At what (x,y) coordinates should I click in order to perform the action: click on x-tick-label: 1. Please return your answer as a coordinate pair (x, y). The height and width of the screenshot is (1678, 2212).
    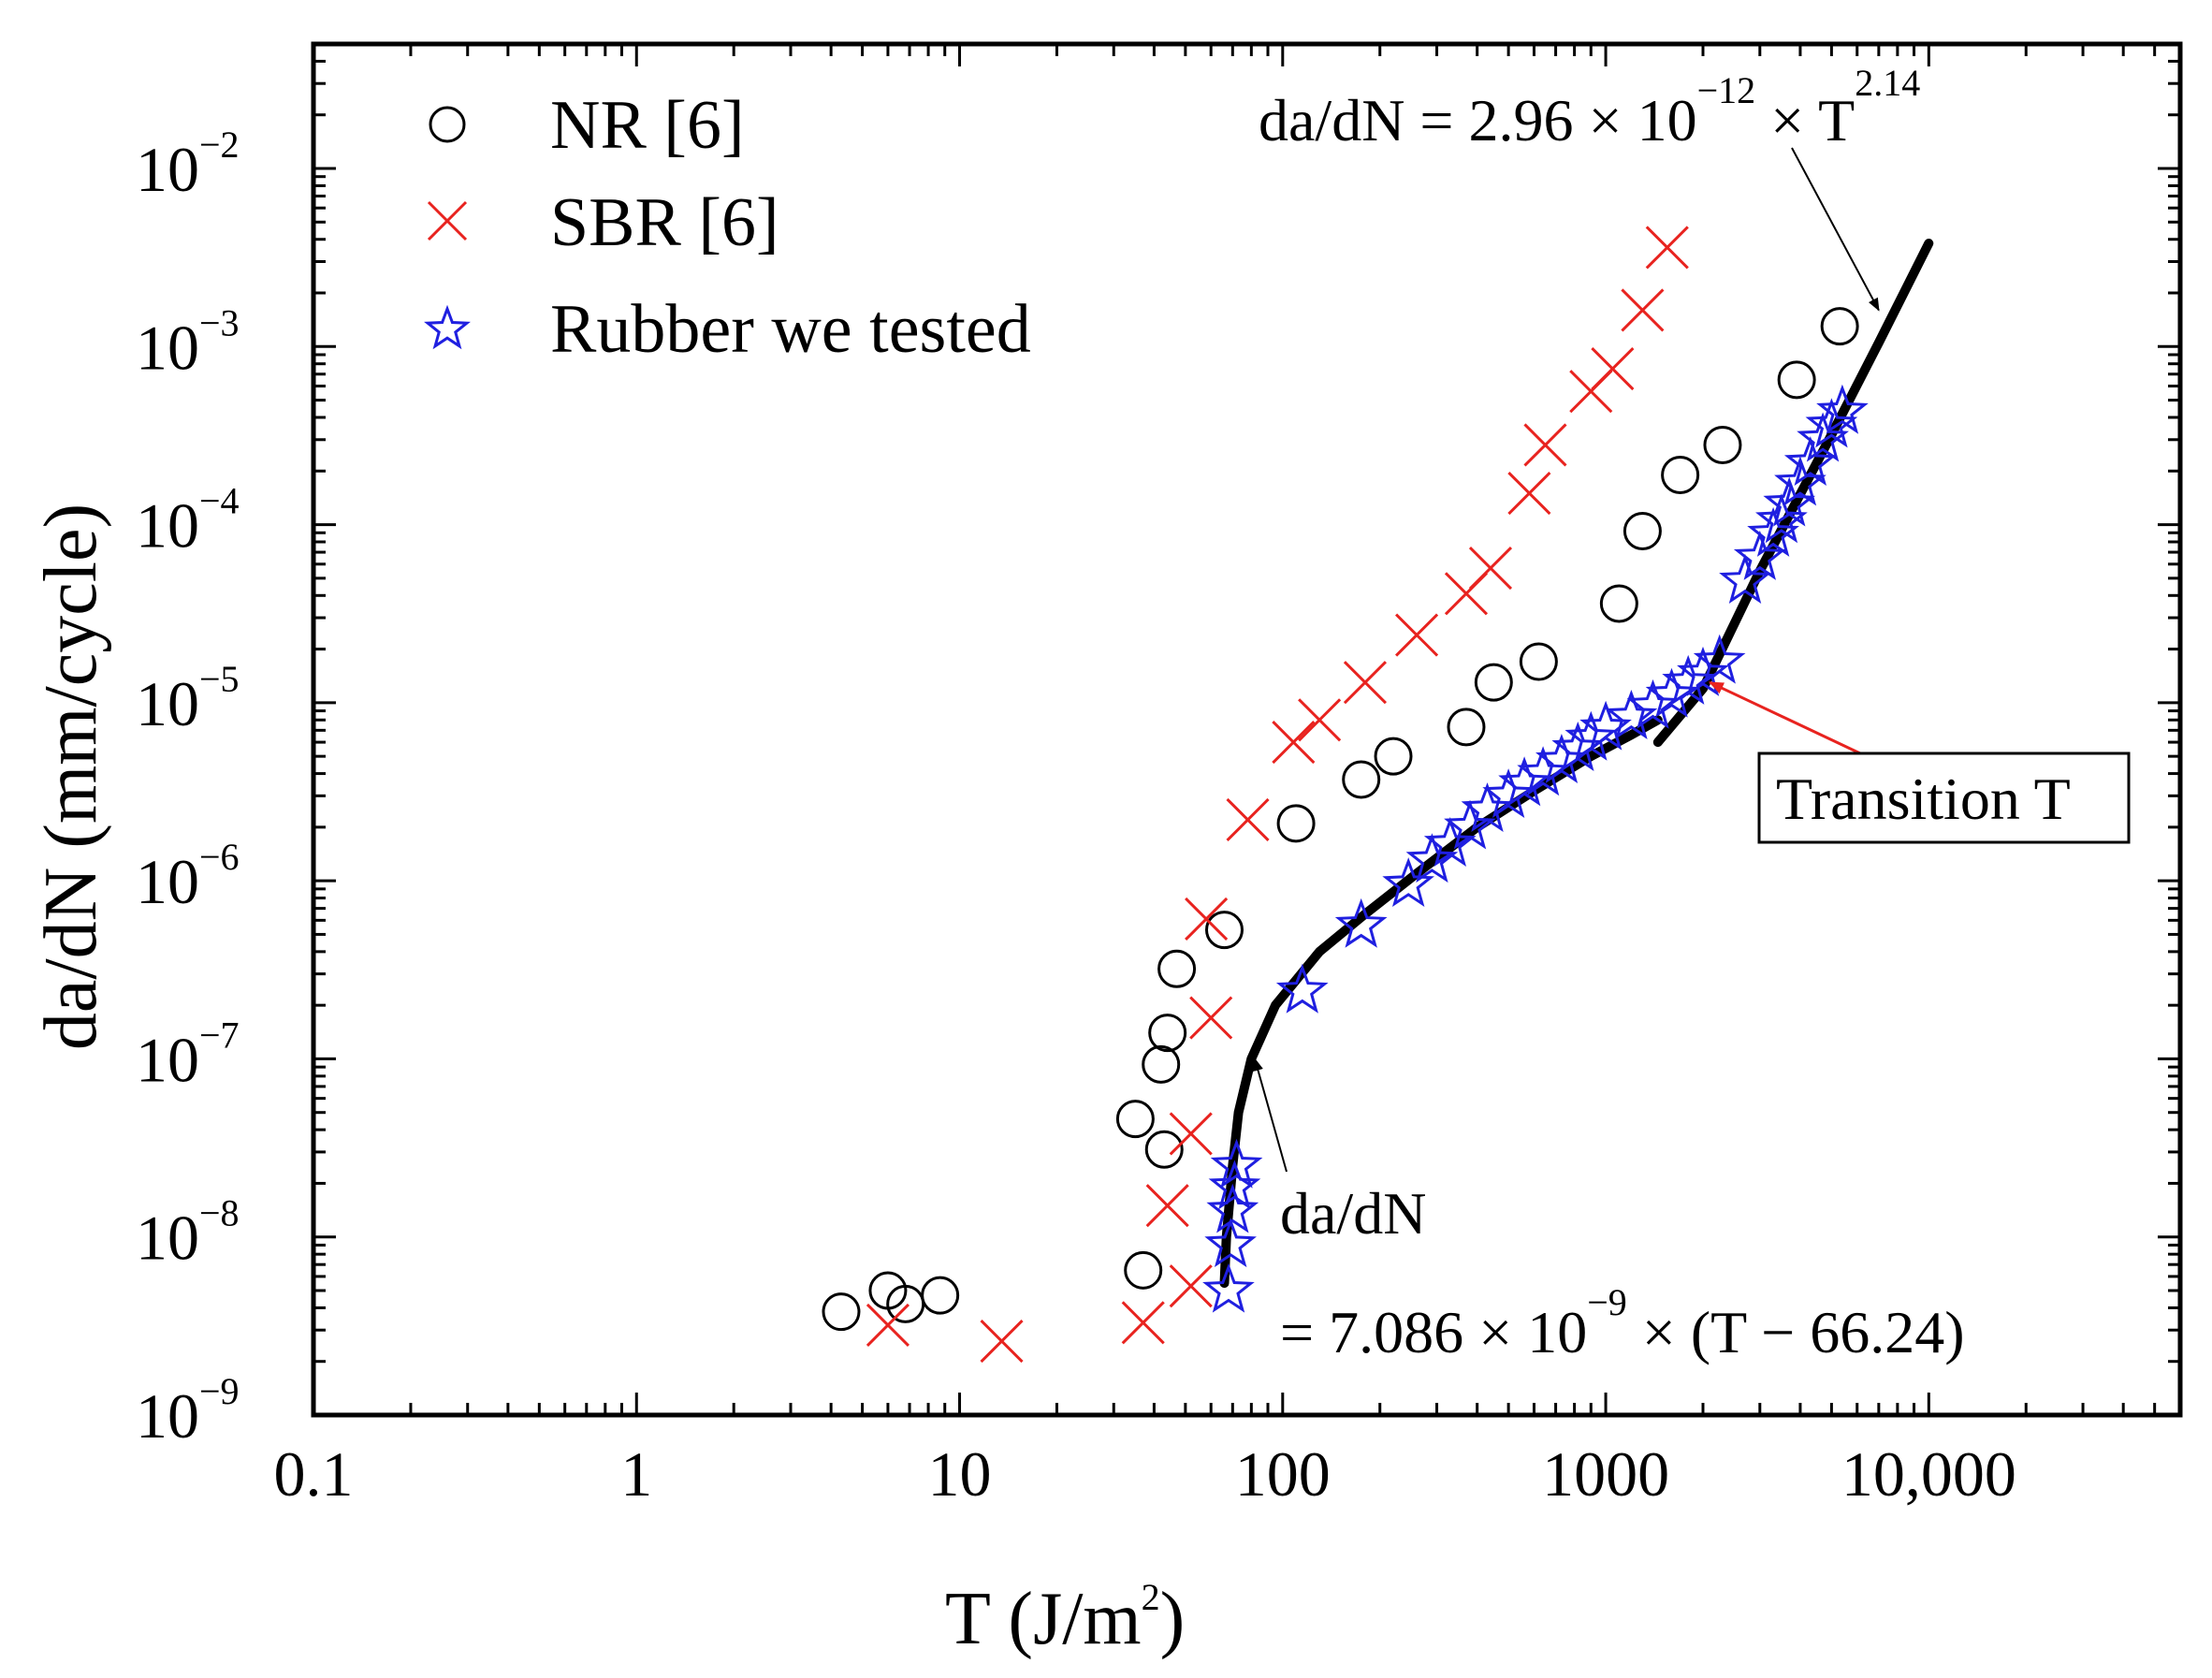
    Looking at the image, I should click on (636, 1474).